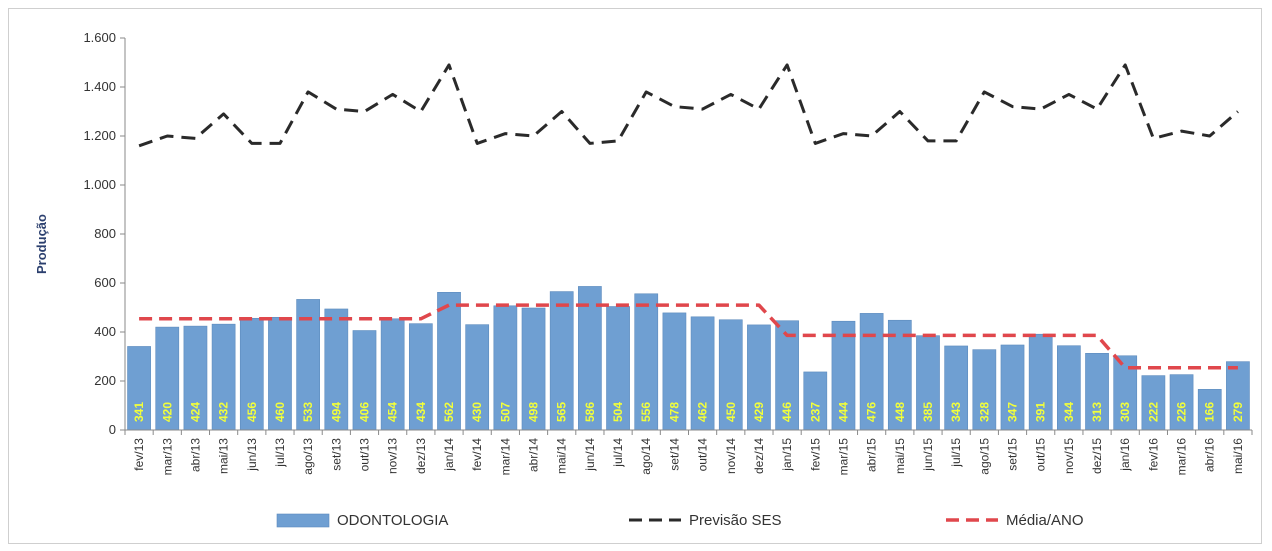 The image size is (1272, 551). I want to click on bar-data-label: 444, so click(843, 412).